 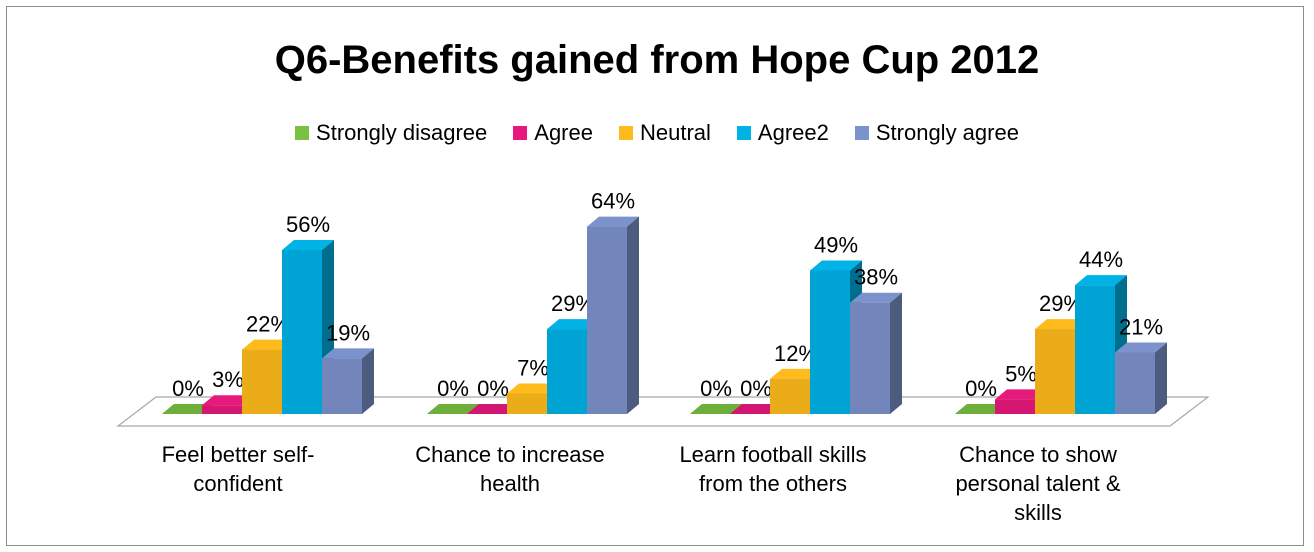 What do you see at coordinates (228, 379) in the screenshot?
I see `data-label-agree-1: 3%` at bounding box center [228, 379].